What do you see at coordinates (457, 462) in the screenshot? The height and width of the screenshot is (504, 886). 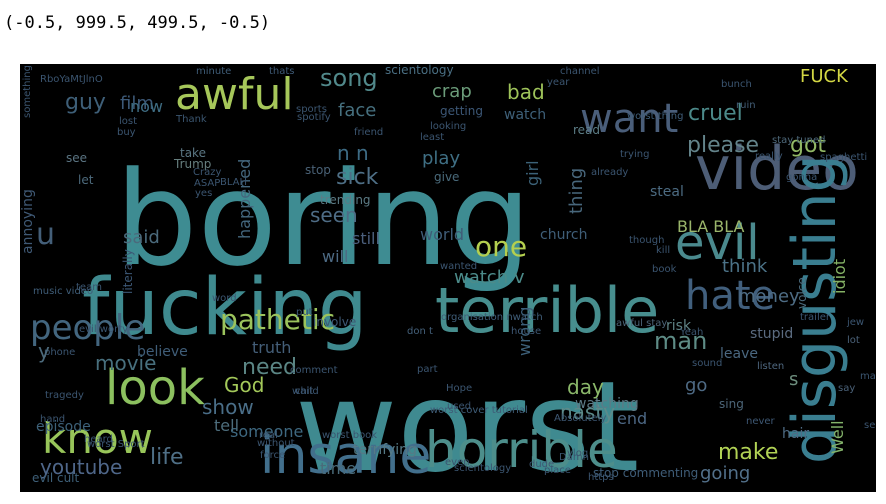 I see `word-cloud-word: even` at bounding box center [457, 462].